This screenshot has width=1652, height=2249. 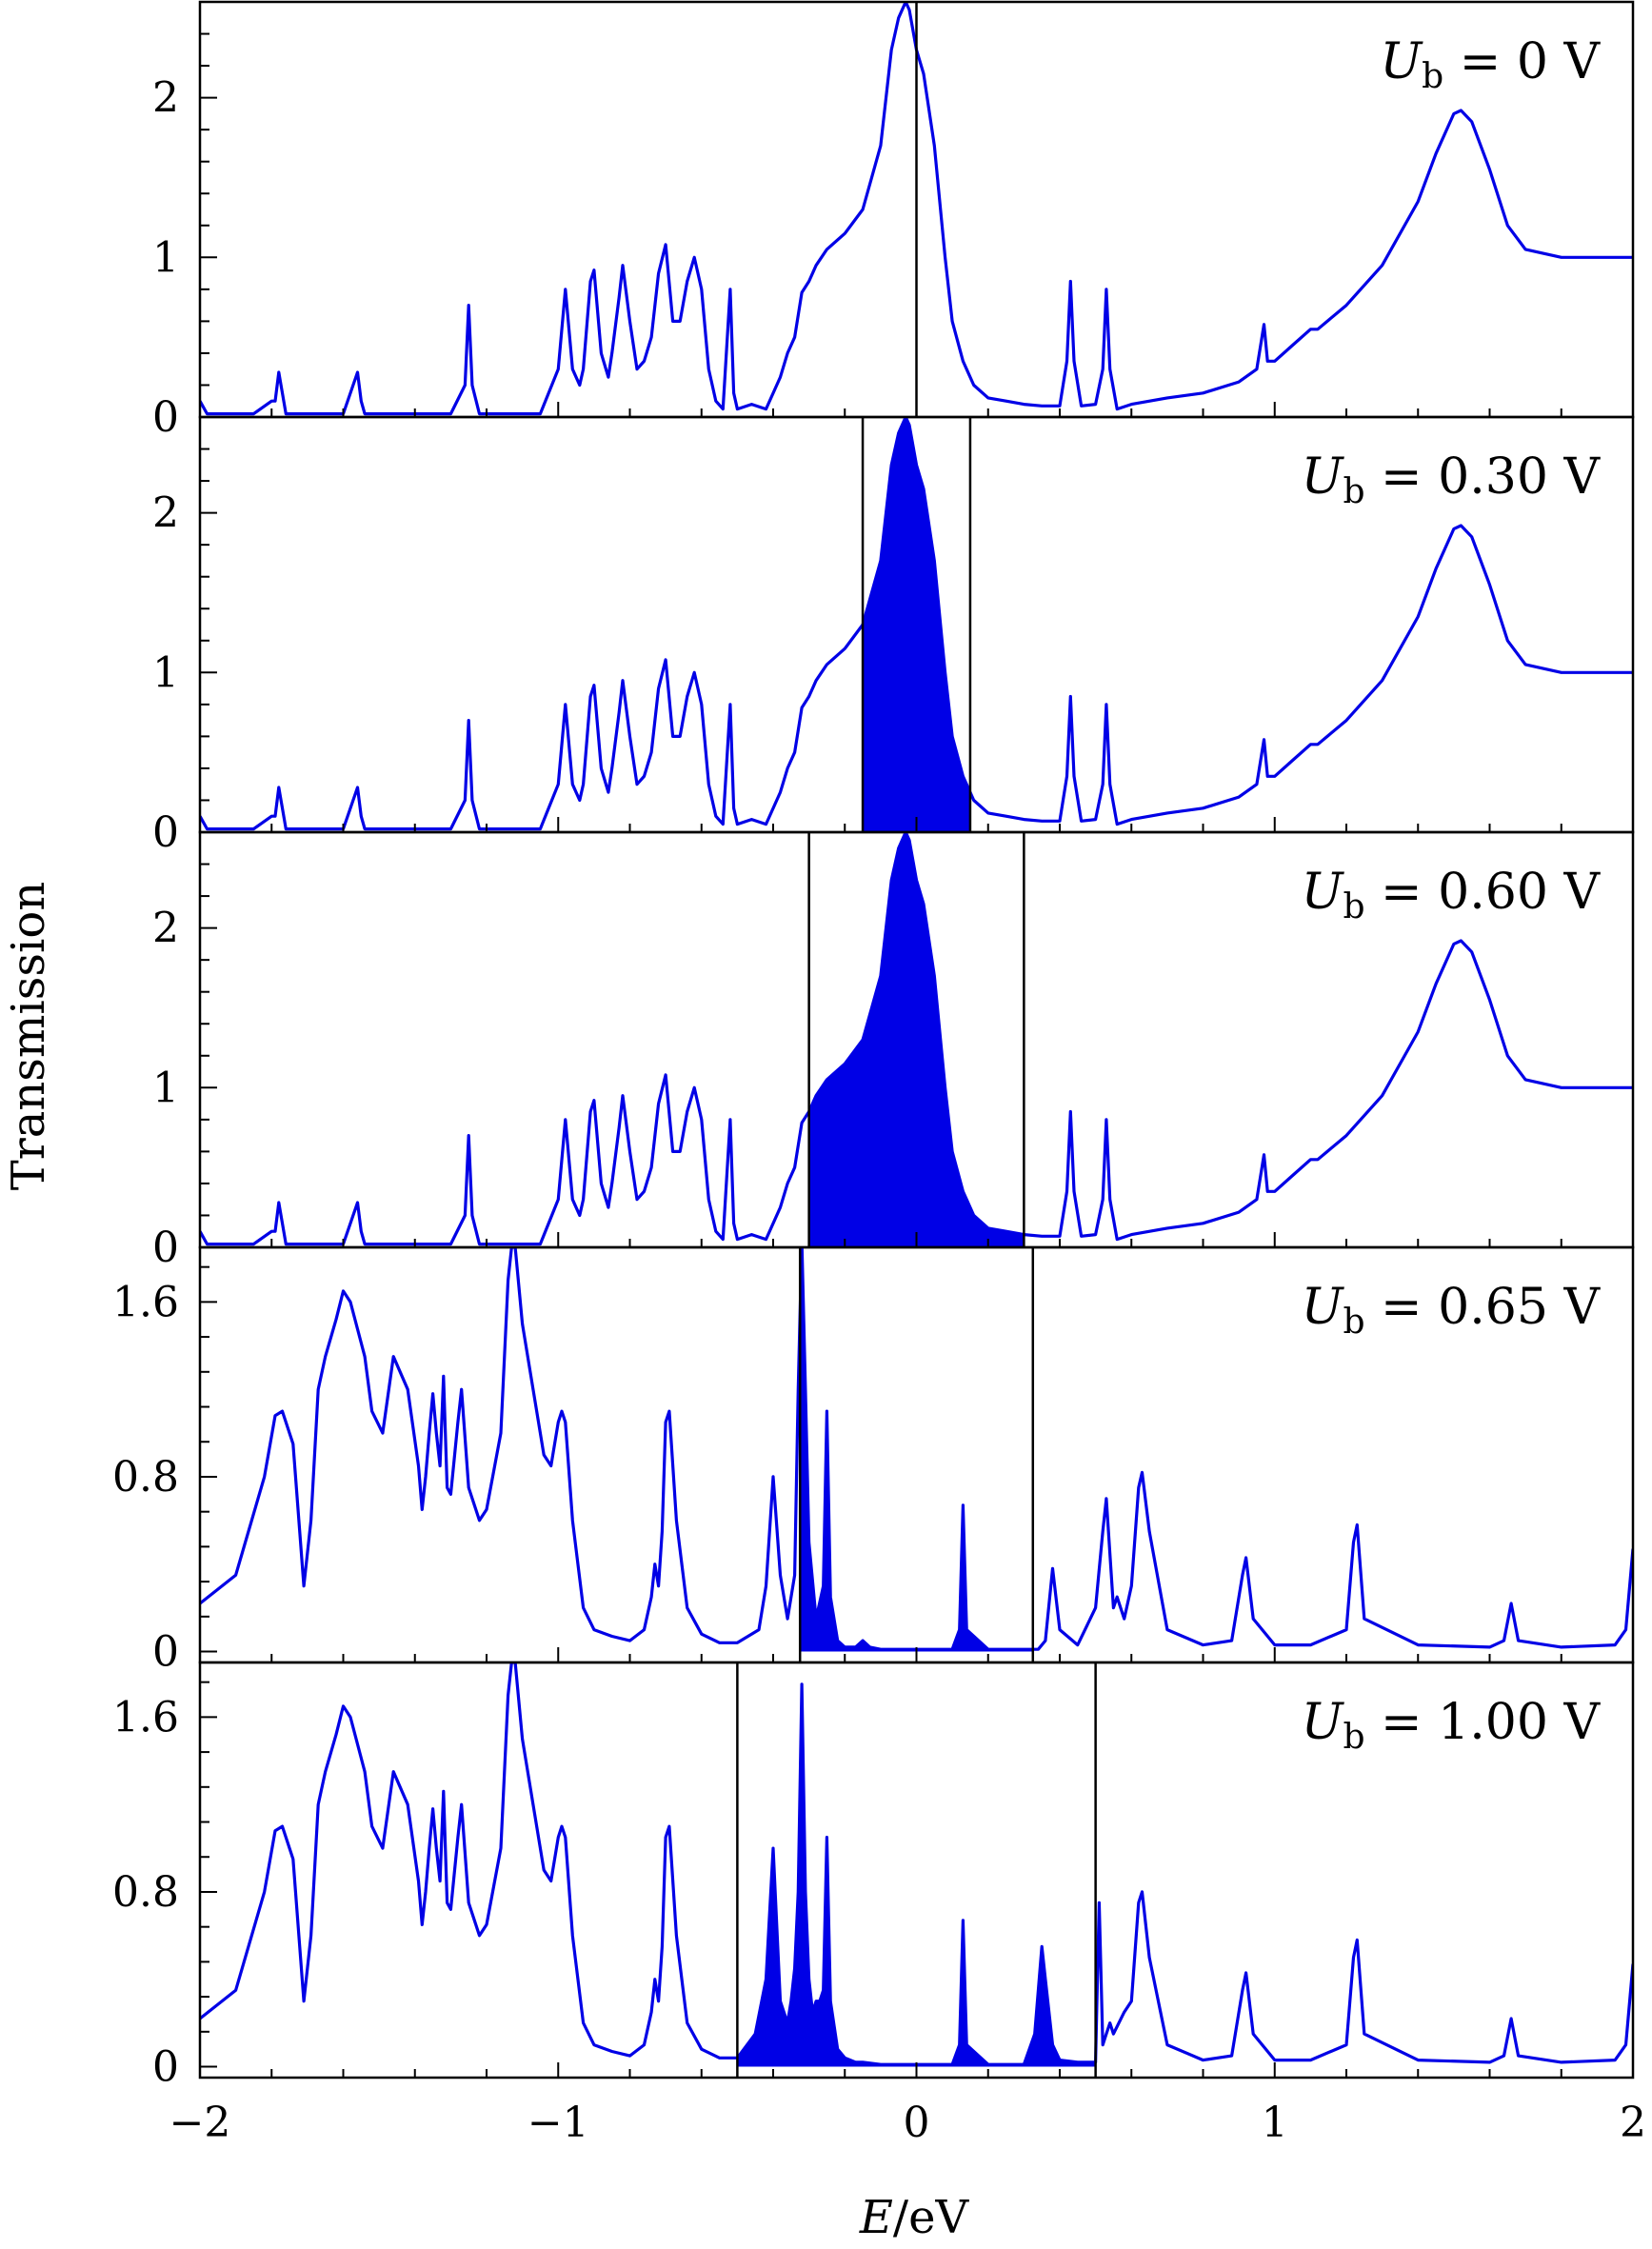 What do you see at coordinates (200, 2123) in the screenshot?
I see `x-tick-label: −2` at bounding box center [200, 2123].